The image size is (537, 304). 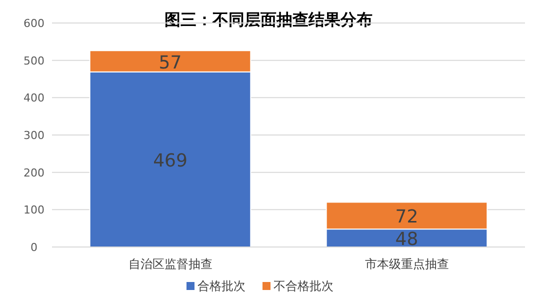 What do you see at coordinates (34, 210) in the screenshot?
I see `y-tick-label: 100` at bounding box center [34, 210].